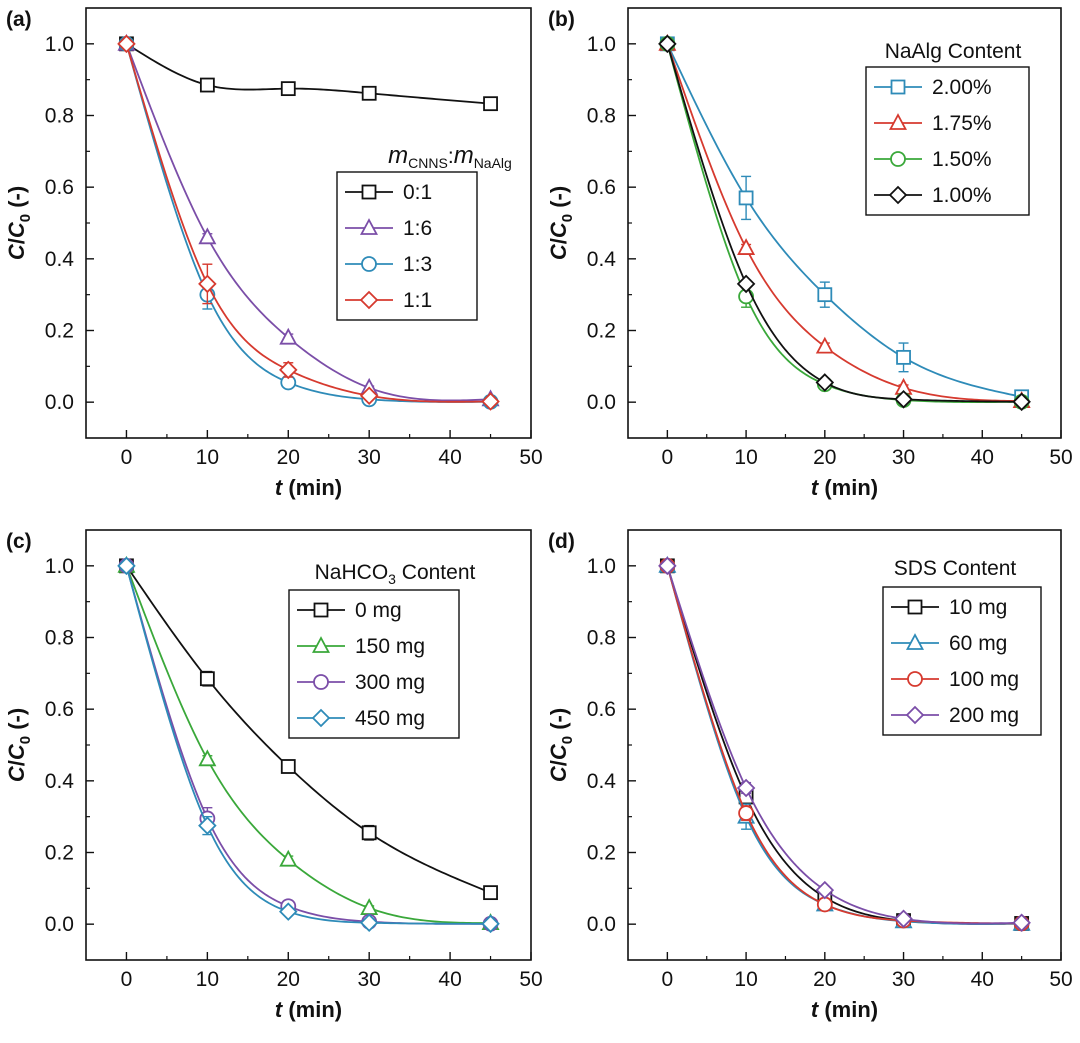 This screenshot has height=1043, width=1080. Describe the element at coordinates (558, 722) in the screenshot. I see `y-axis-title-unit: (-)` at that location.